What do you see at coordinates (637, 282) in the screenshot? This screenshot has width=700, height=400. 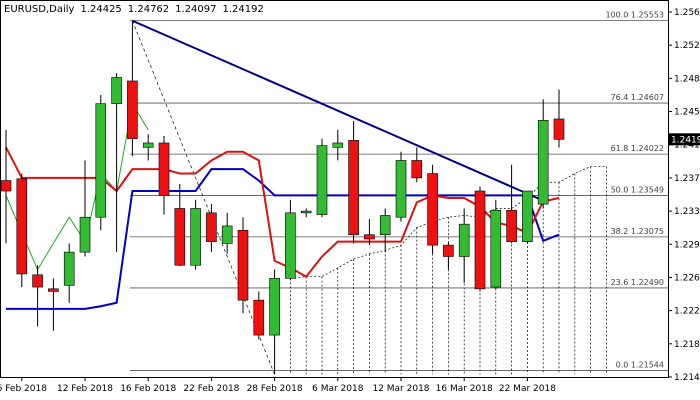 I see `fib-label: 23.6 1.22490` at bounding box center [637, 282].